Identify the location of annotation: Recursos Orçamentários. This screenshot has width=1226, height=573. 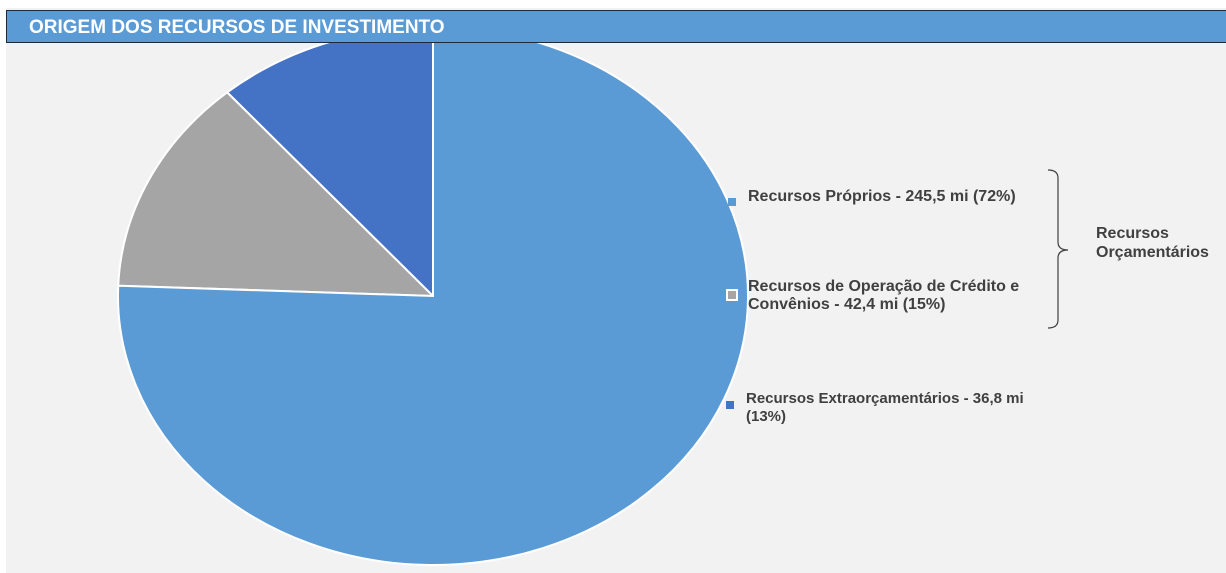
(1152, 243).